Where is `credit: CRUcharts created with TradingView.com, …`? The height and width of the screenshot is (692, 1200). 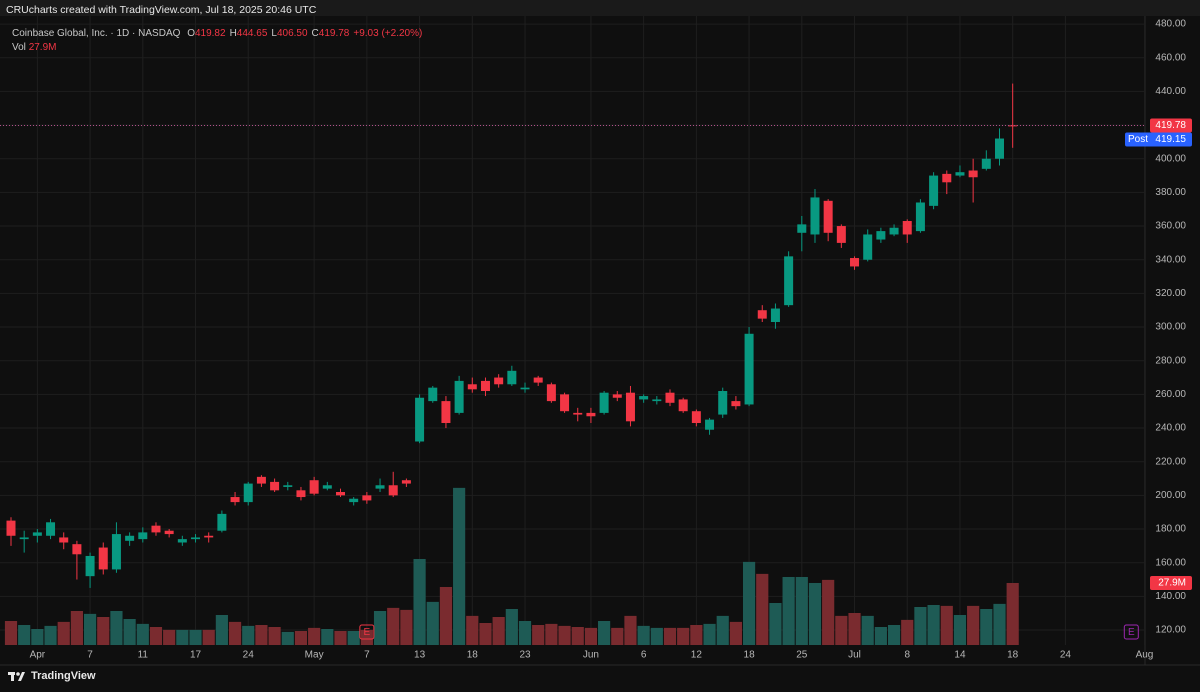 credit: CRUcharts created with TradingView.com, … is located at coordinates (161, 10).